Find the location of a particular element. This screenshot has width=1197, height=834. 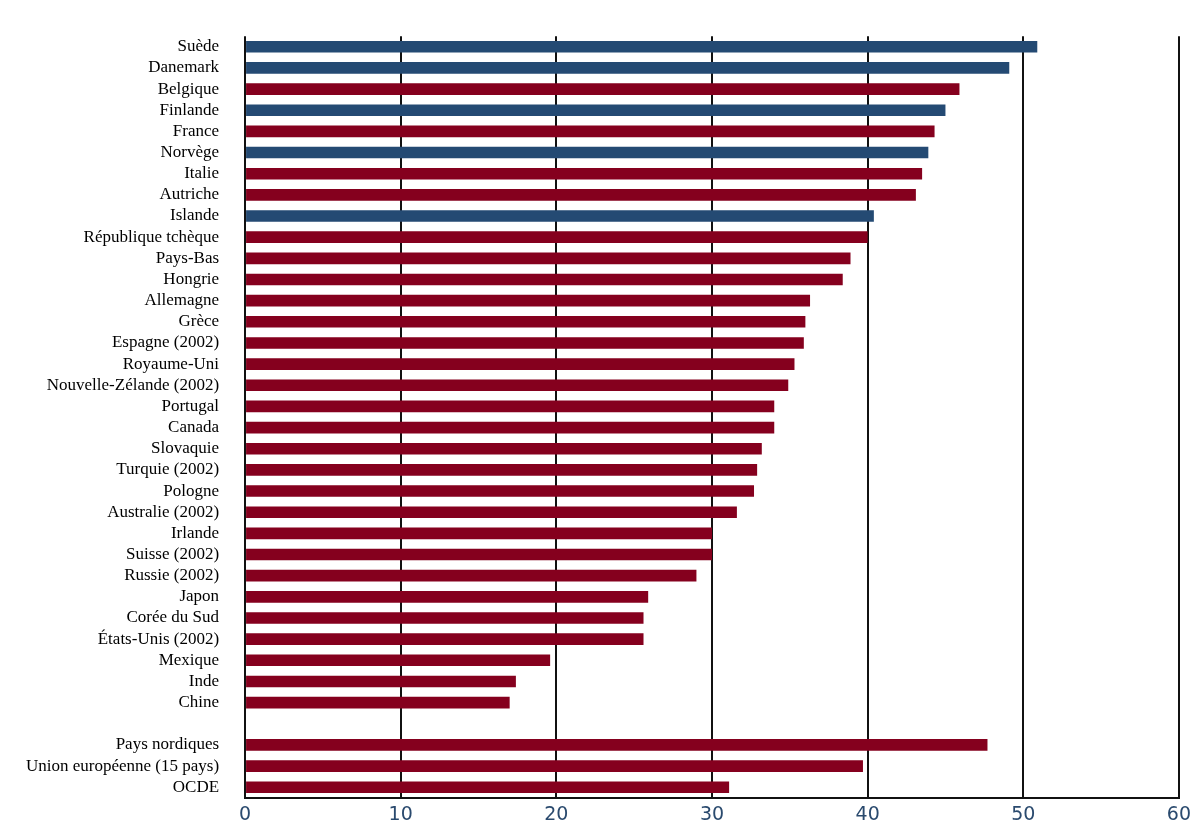

y-tick-label: Inde is located at coordinates (204, 680).